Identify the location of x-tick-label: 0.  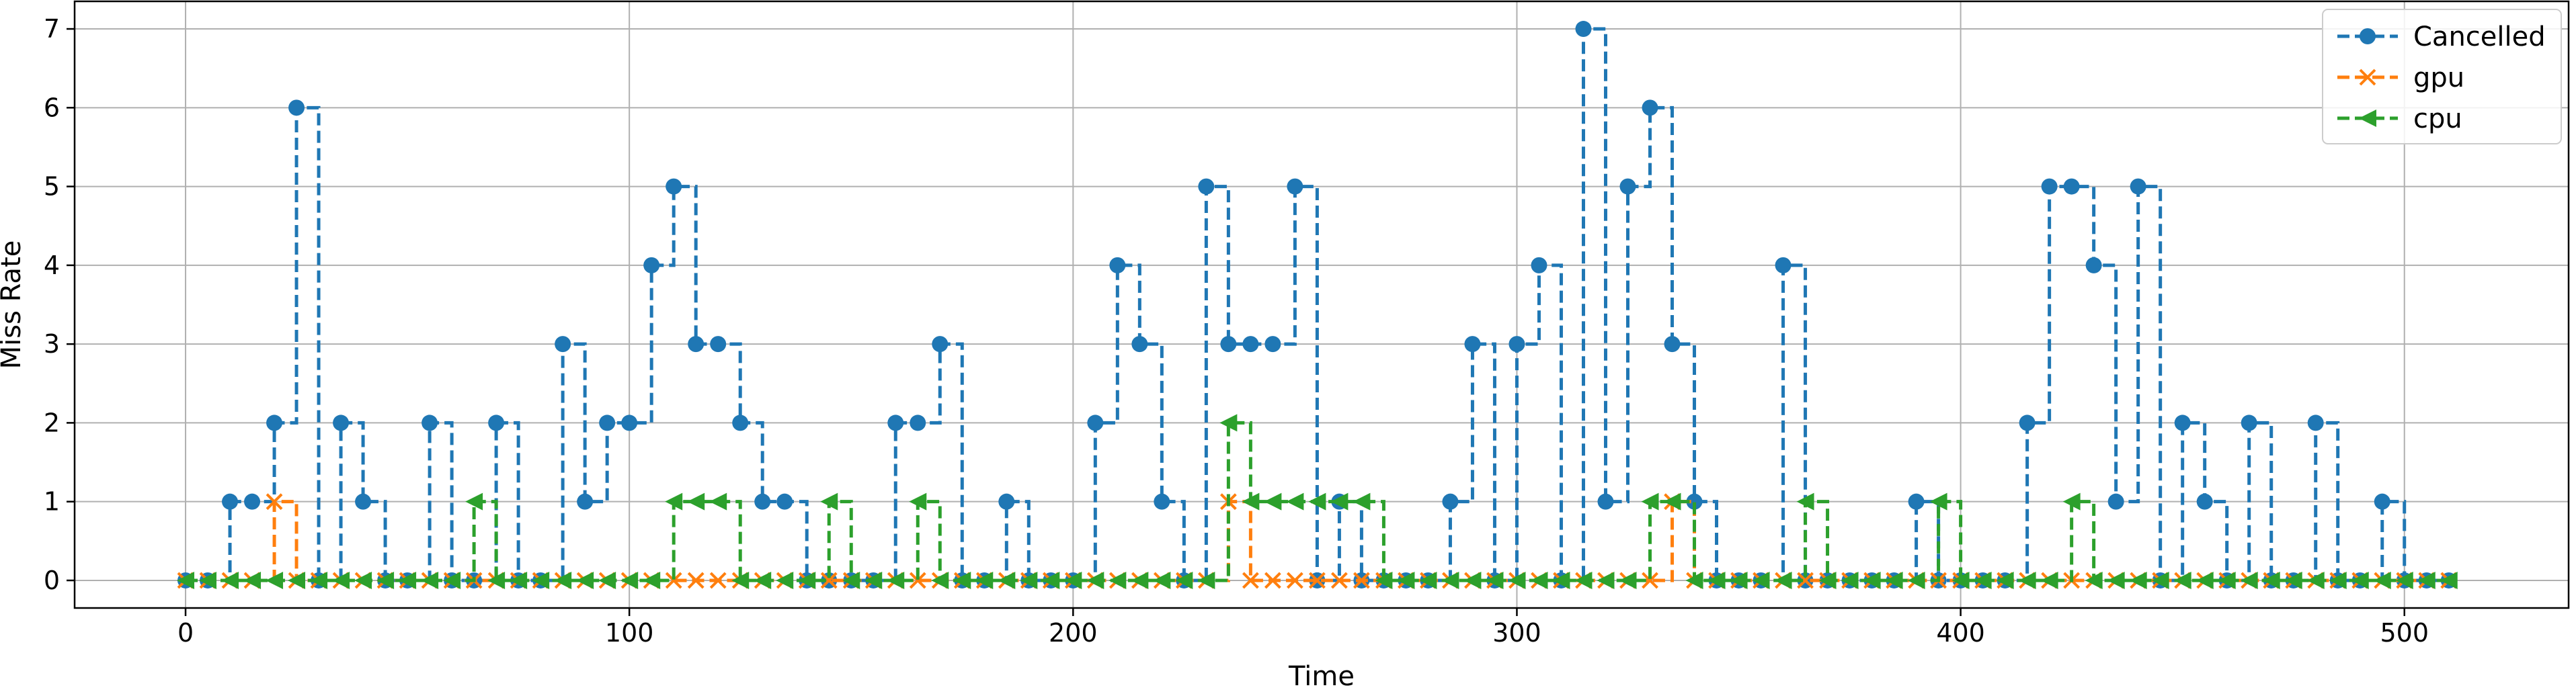
(185, 633).